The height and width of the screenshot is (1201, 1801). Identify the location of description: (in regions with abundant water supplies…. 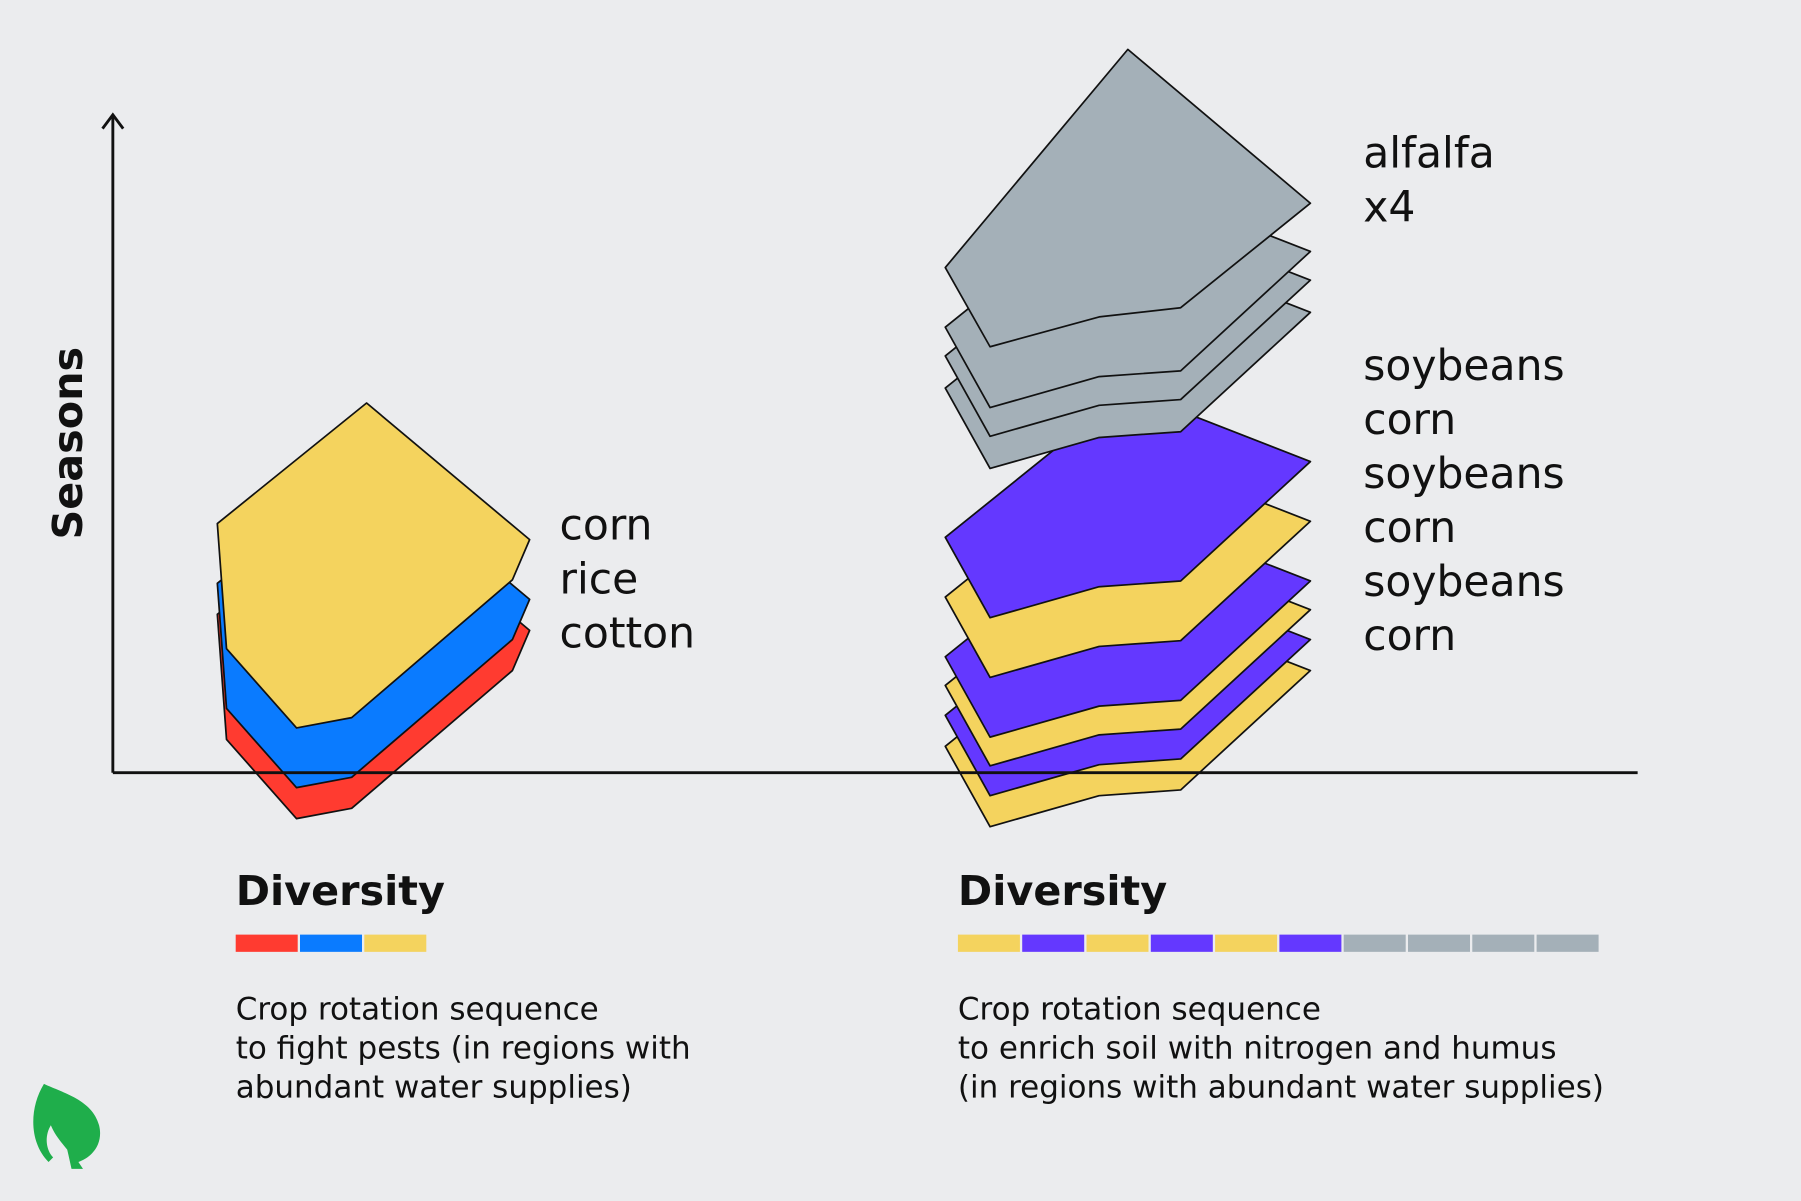
(1281, 1088).